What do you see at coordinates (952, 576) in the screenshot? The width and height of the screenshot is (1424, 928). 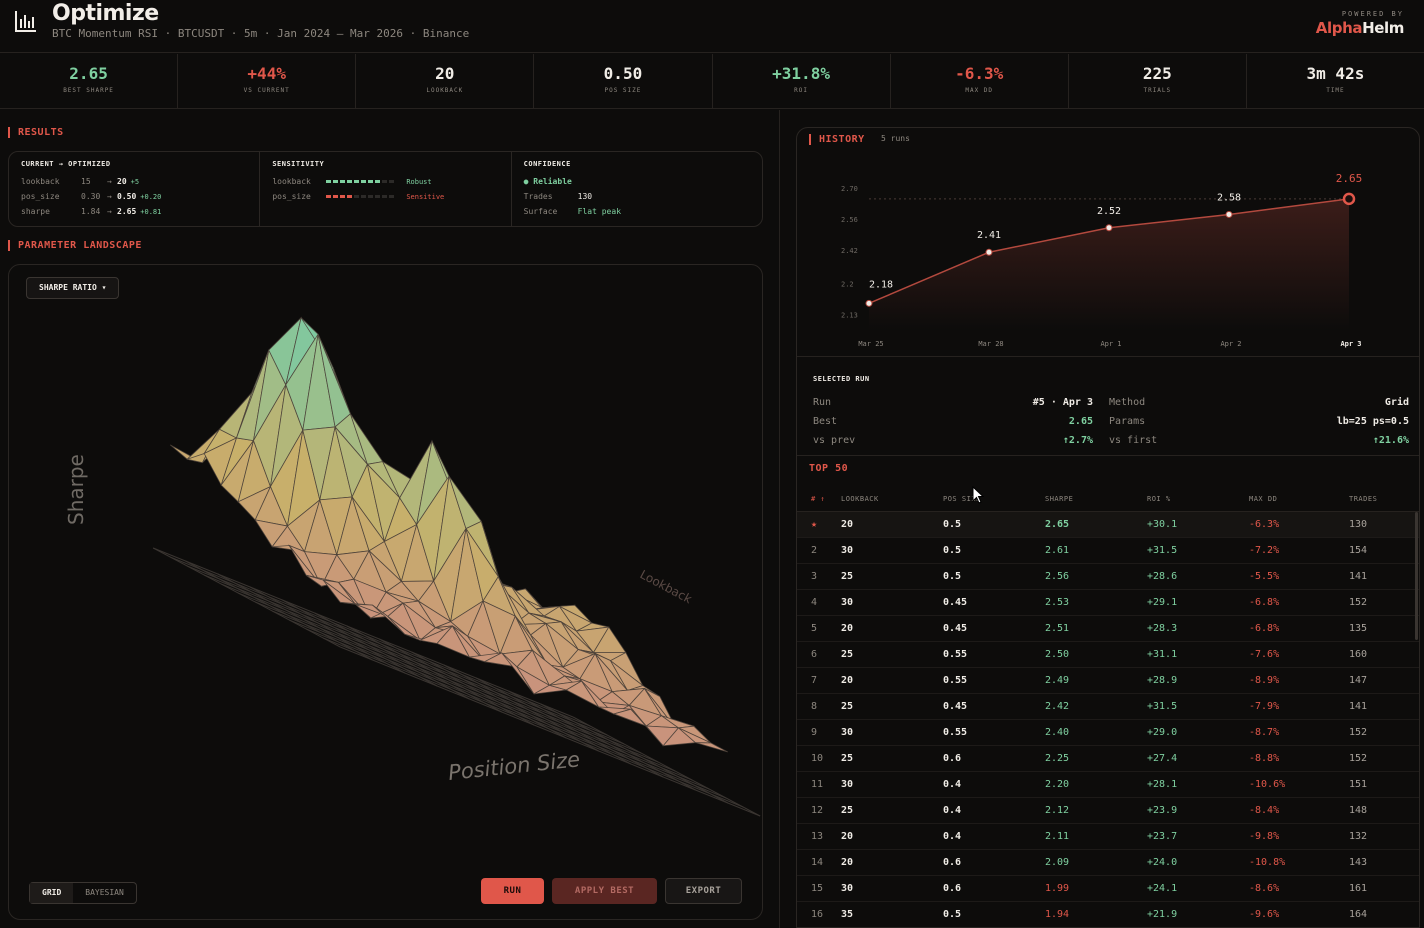 I see `table-cell: 0.5` at bounding box center [952, 576].